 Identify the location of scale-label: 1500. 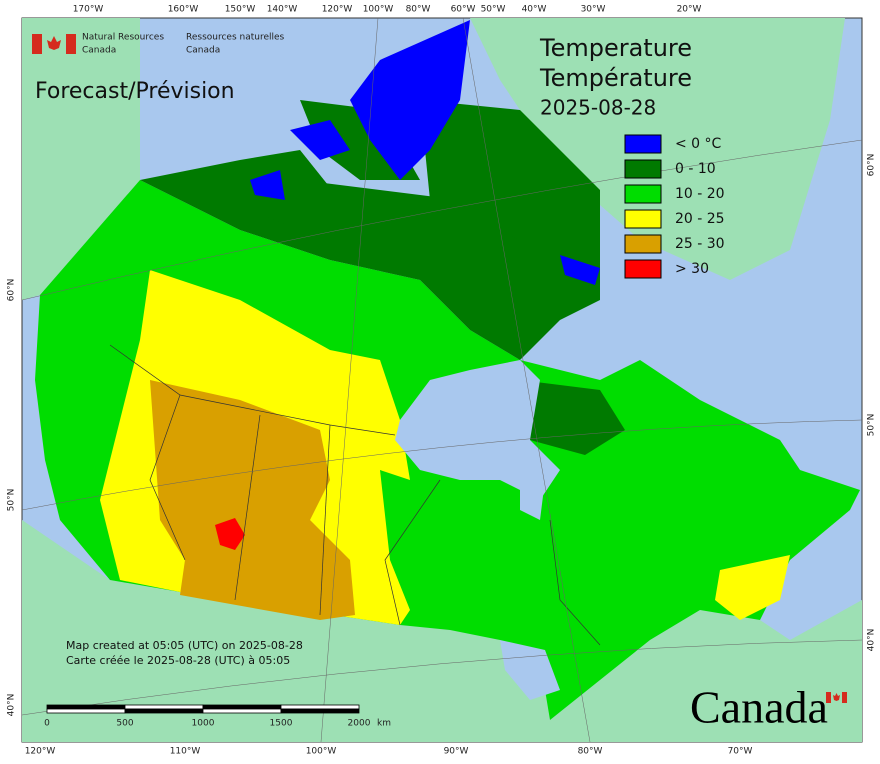
(281, 724).